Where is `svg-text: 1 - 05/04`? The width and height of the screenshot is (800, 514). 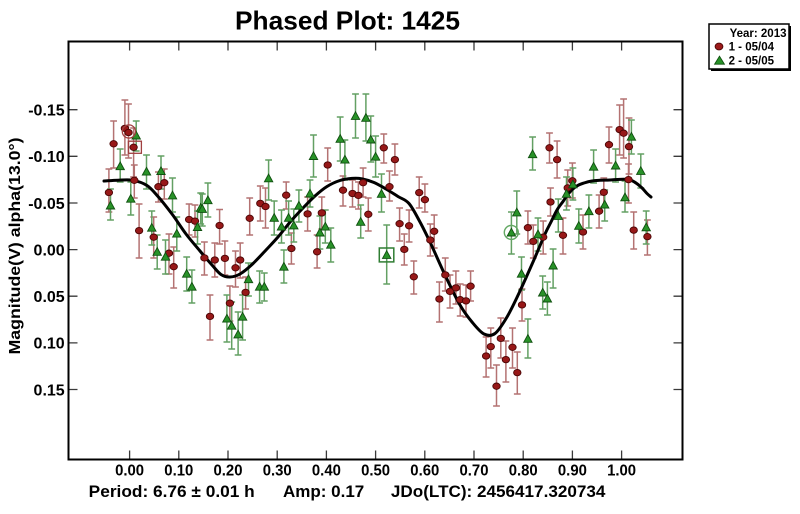 svg-text: 1 - 05/04 is located at coordinates (752, 48).